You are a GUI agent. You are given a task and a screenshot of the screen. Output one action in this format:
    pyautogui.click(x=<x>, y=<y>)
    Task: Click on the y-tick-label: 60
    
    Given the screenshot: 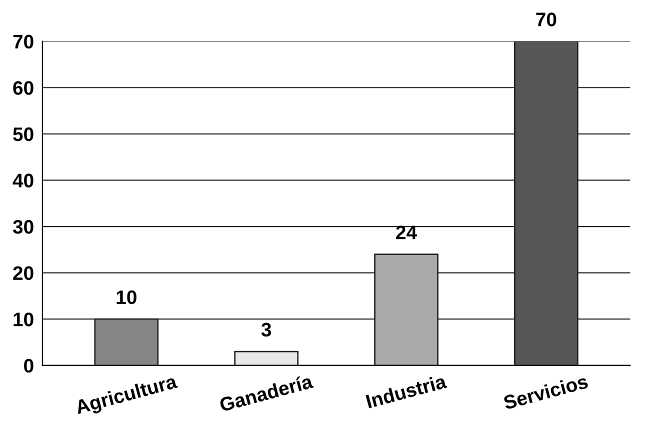 What is the action you would take?
    pyautogui.click(x=23, y=88)
    